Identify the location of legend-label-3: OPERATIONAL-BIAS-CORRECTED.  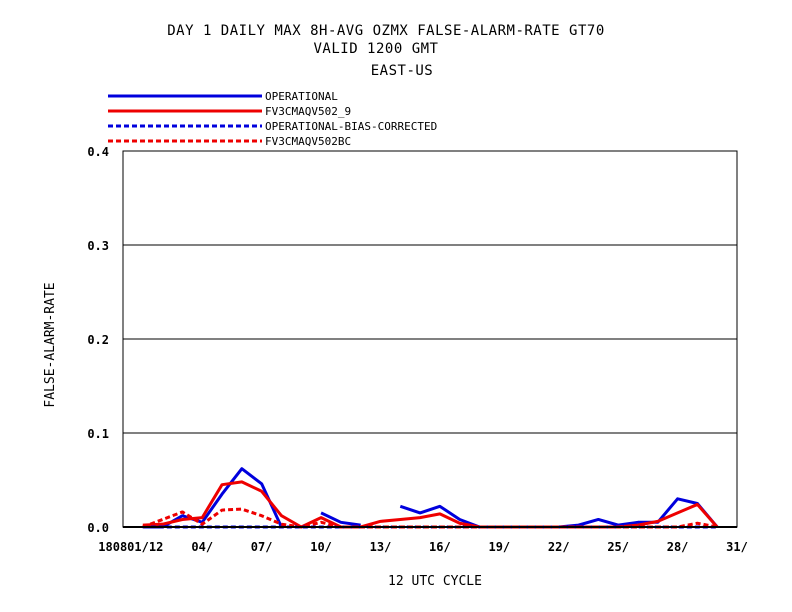
(351, 126).